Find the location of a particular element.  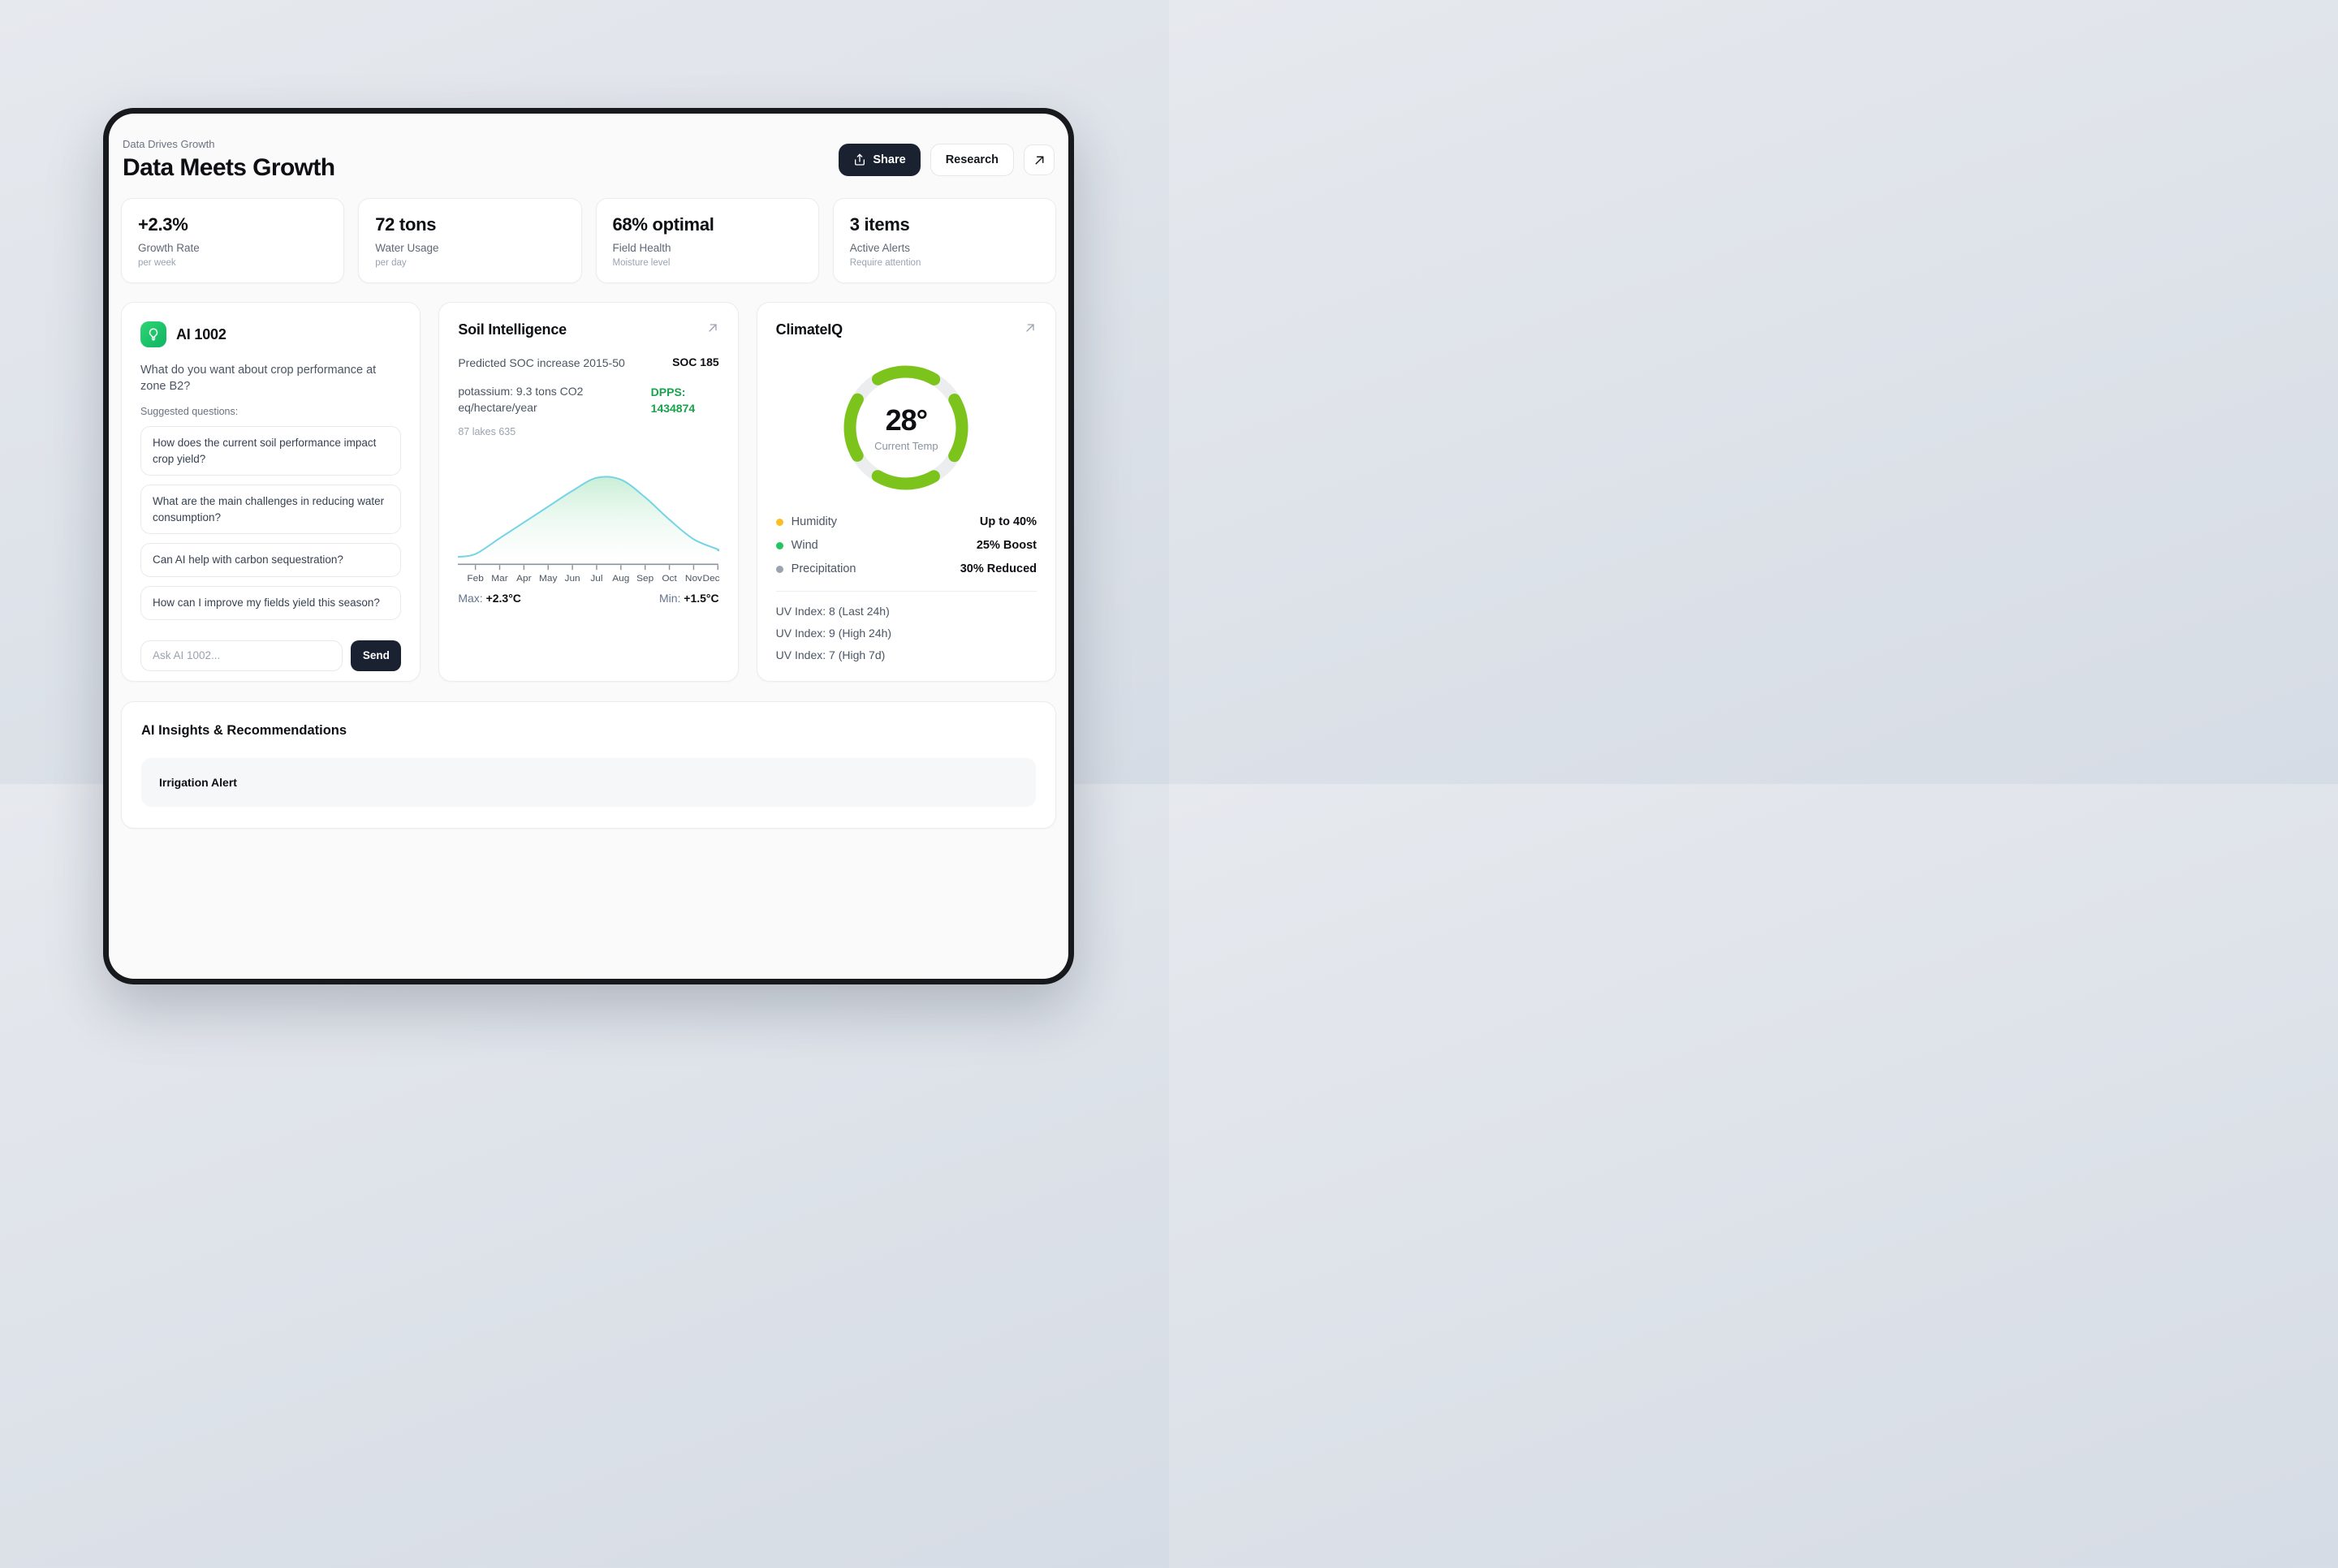

soil-expand-button is located at coordinates (713, 328).